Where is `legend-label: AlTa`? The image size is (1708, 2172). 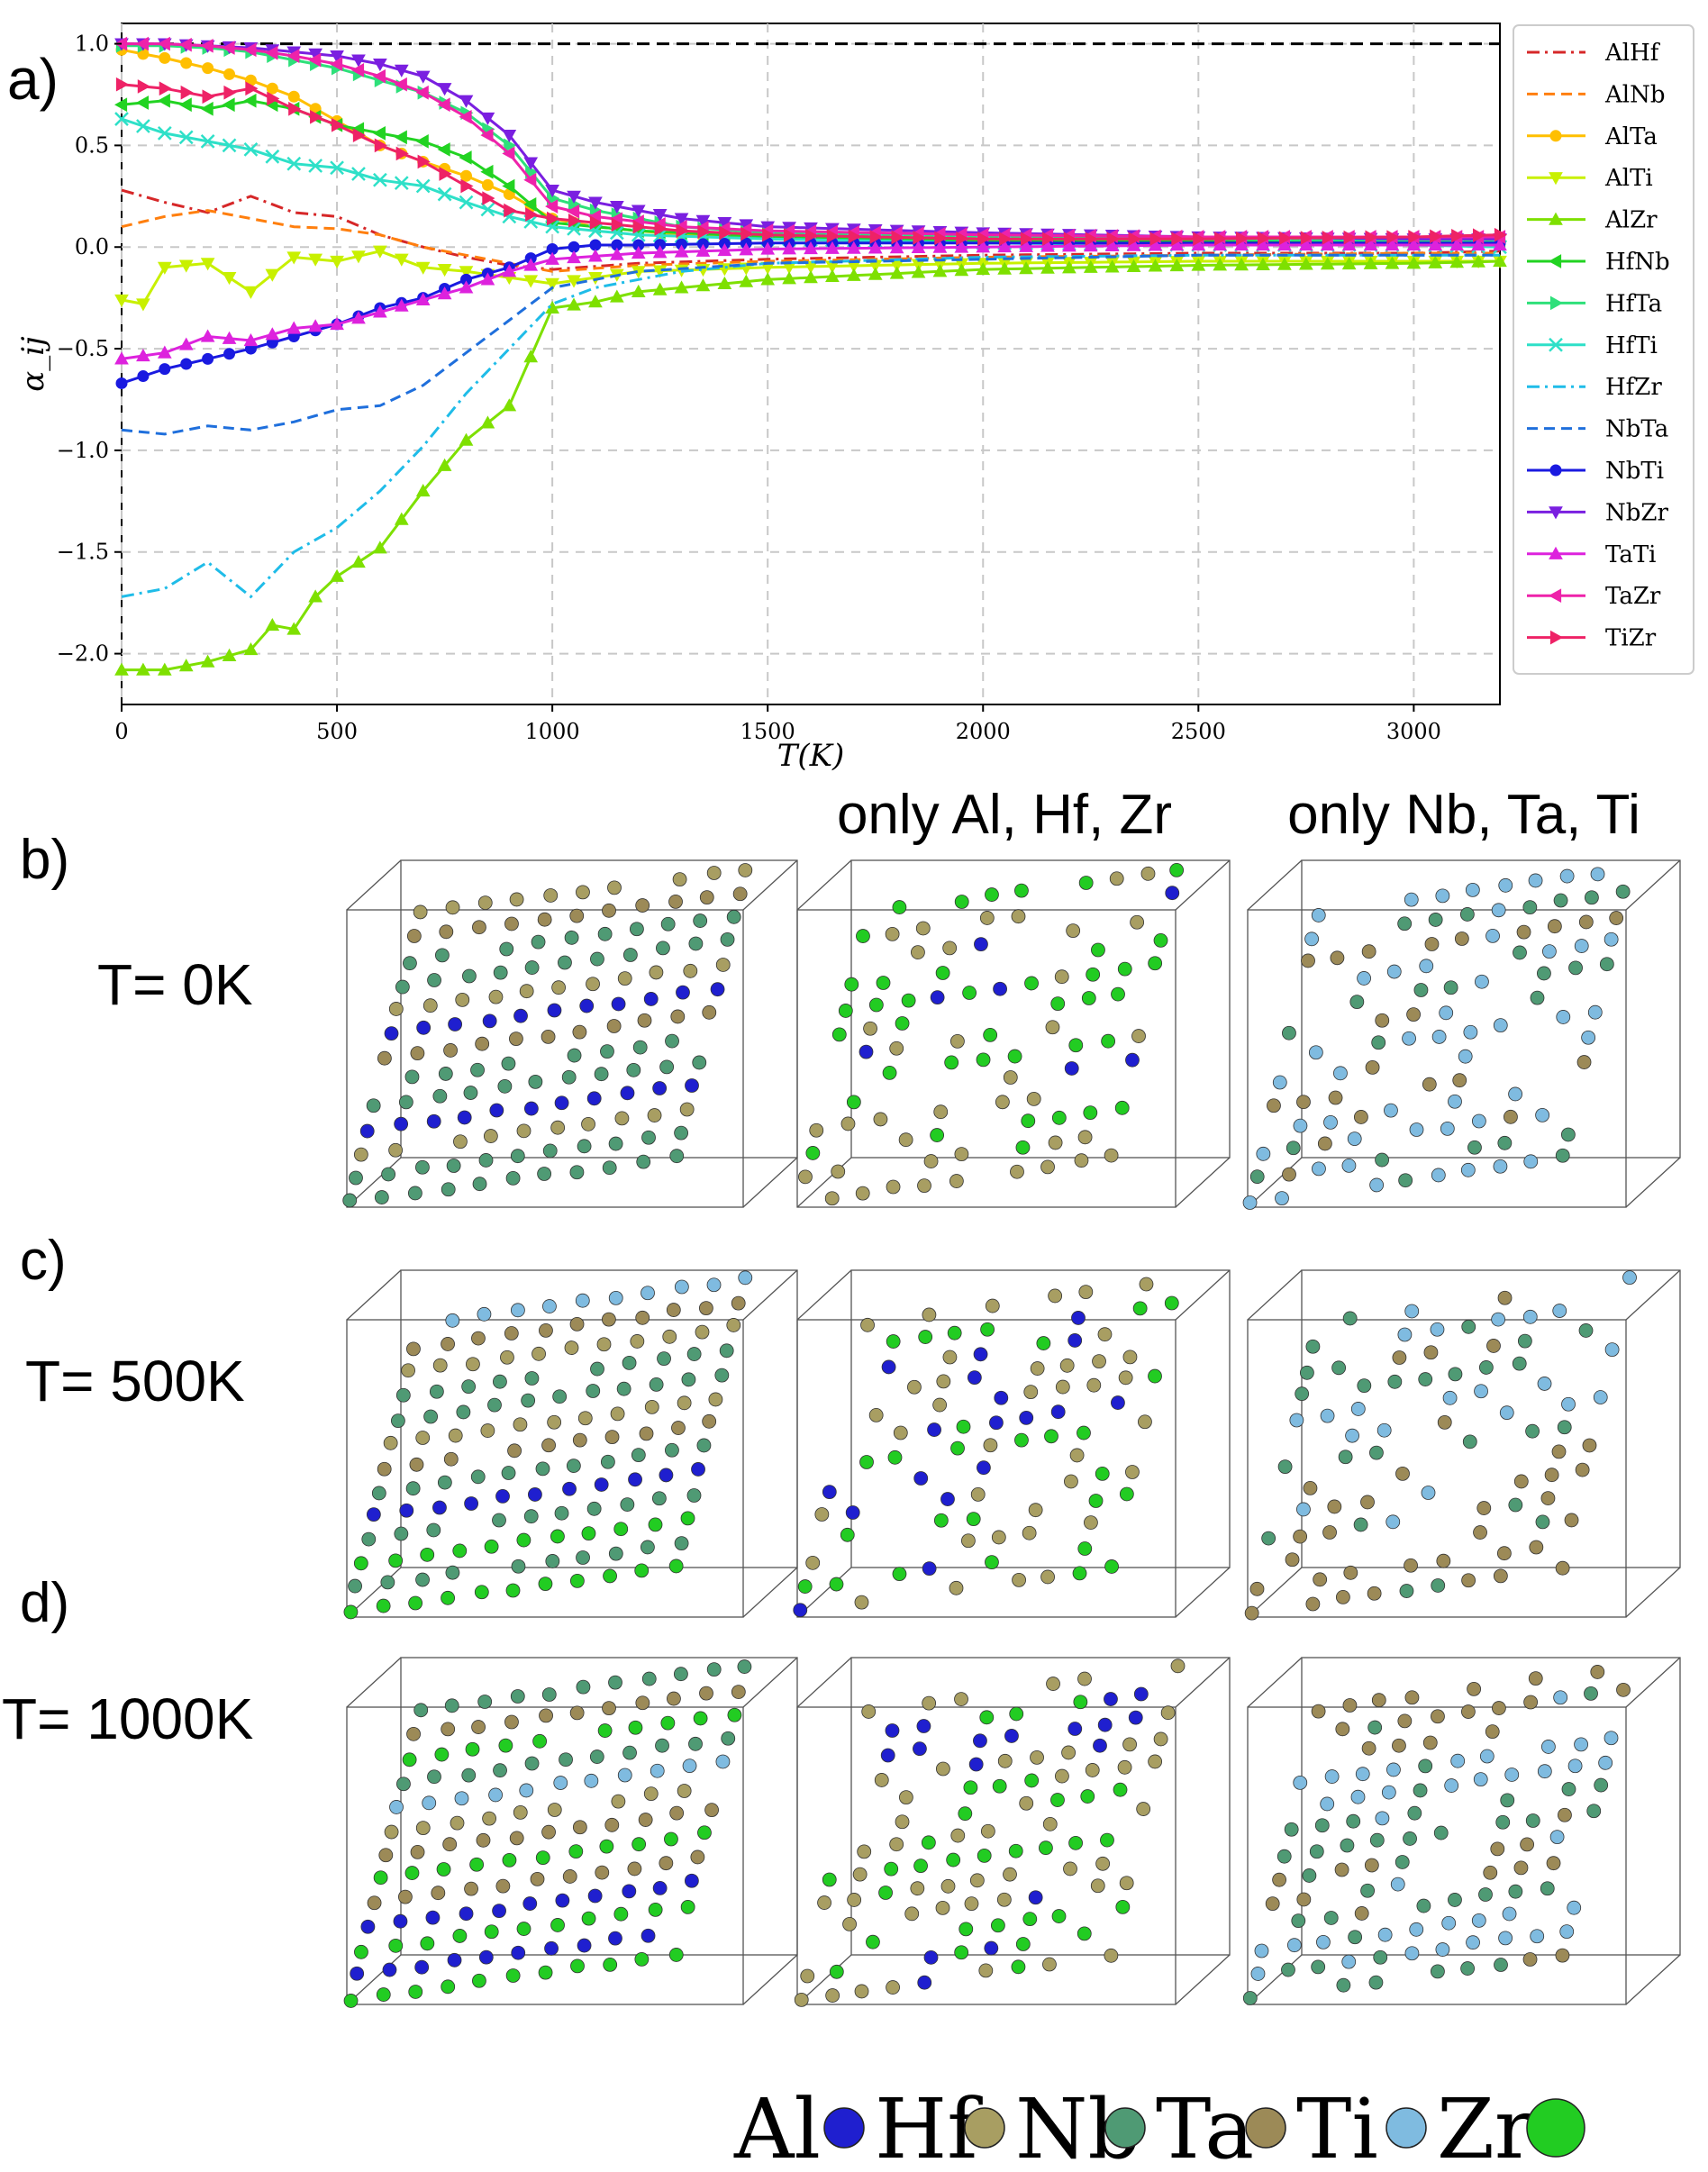 legend-label: AlTa is located at coordinates (1631, 136).